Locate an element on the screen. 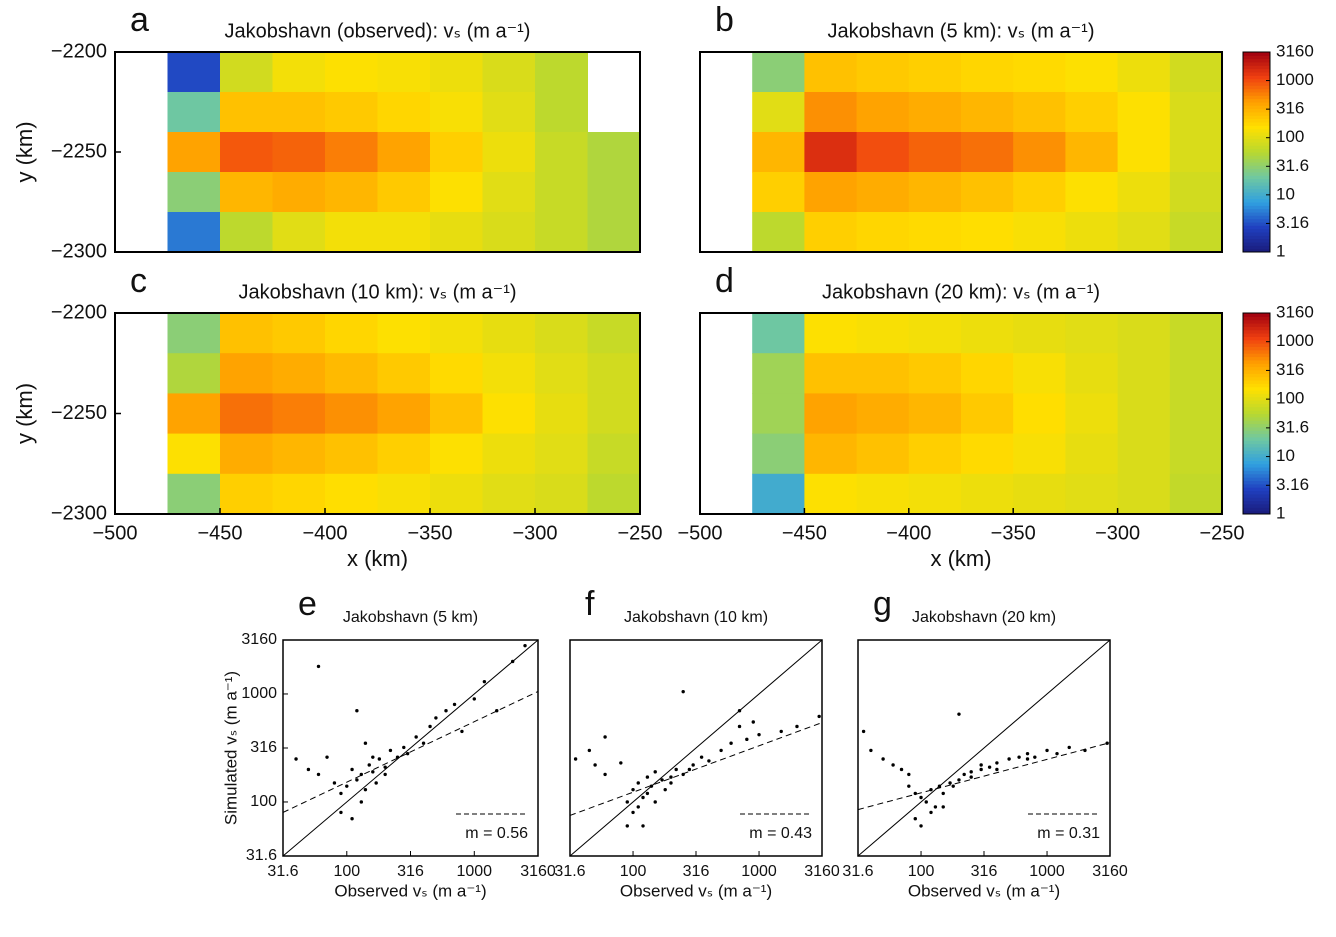 The image size is (1336, 937). x-tick-label: −400 is located at coordinates (324, 533).